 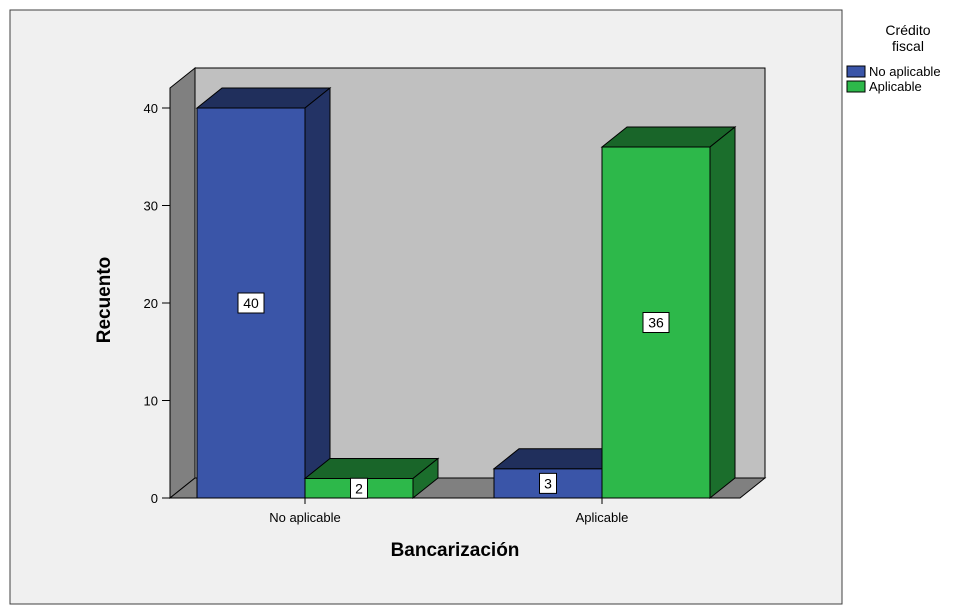 I want to click on plot-side-wall, so click(x=182, y=283).